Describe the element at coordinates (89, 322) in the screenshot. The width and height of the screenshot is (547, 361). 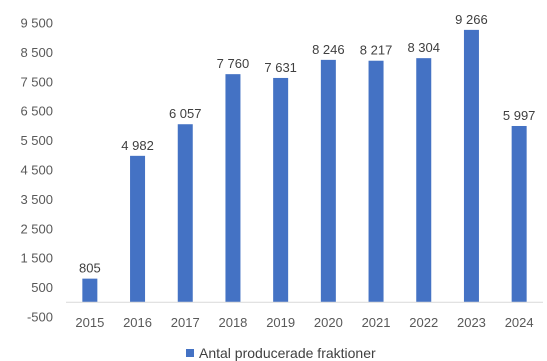
I see `x-tick-label-2015: 2015` at that location.